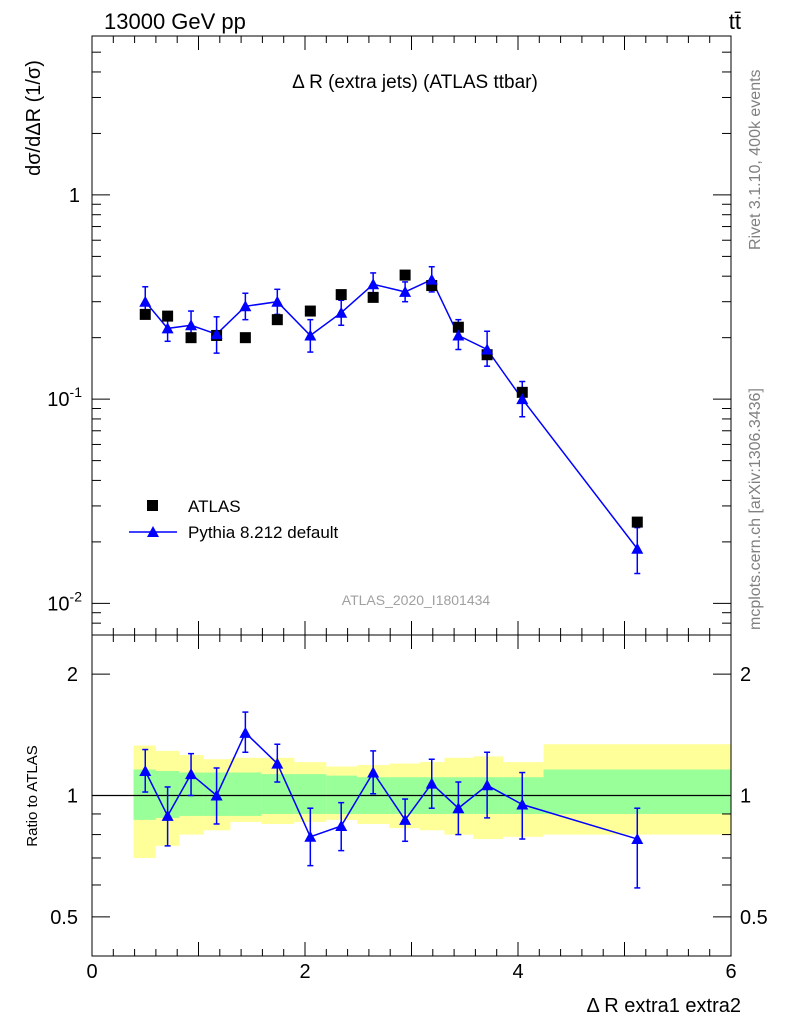  What do you see at coordinates (391, 800) in the screenshot?
I see `ratio-series-layer` at bounding box center [391, 800].